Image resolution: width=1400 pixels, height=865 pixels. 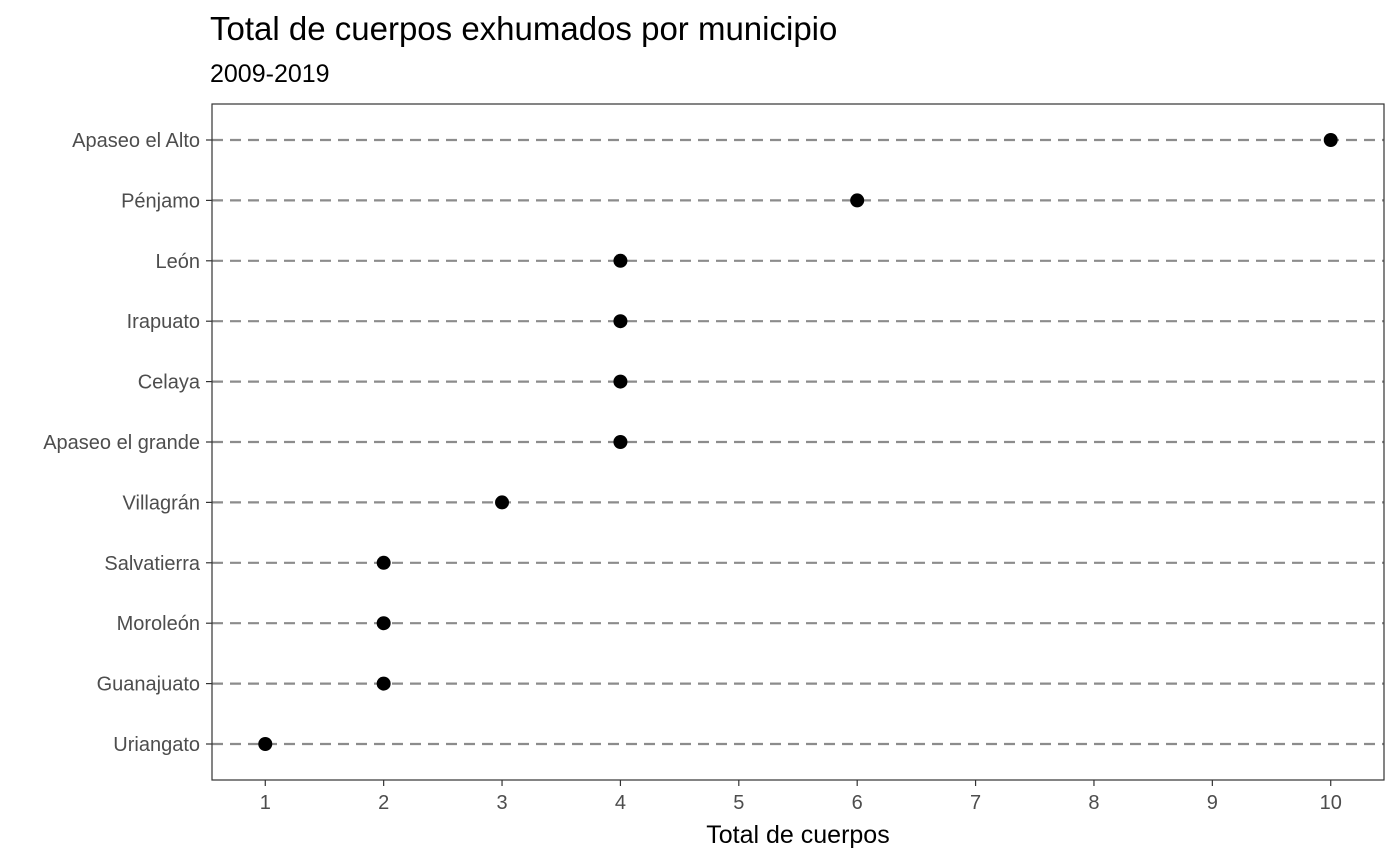 I want to click on y-tick-label: Uriangato, so click(x=156, y=745).